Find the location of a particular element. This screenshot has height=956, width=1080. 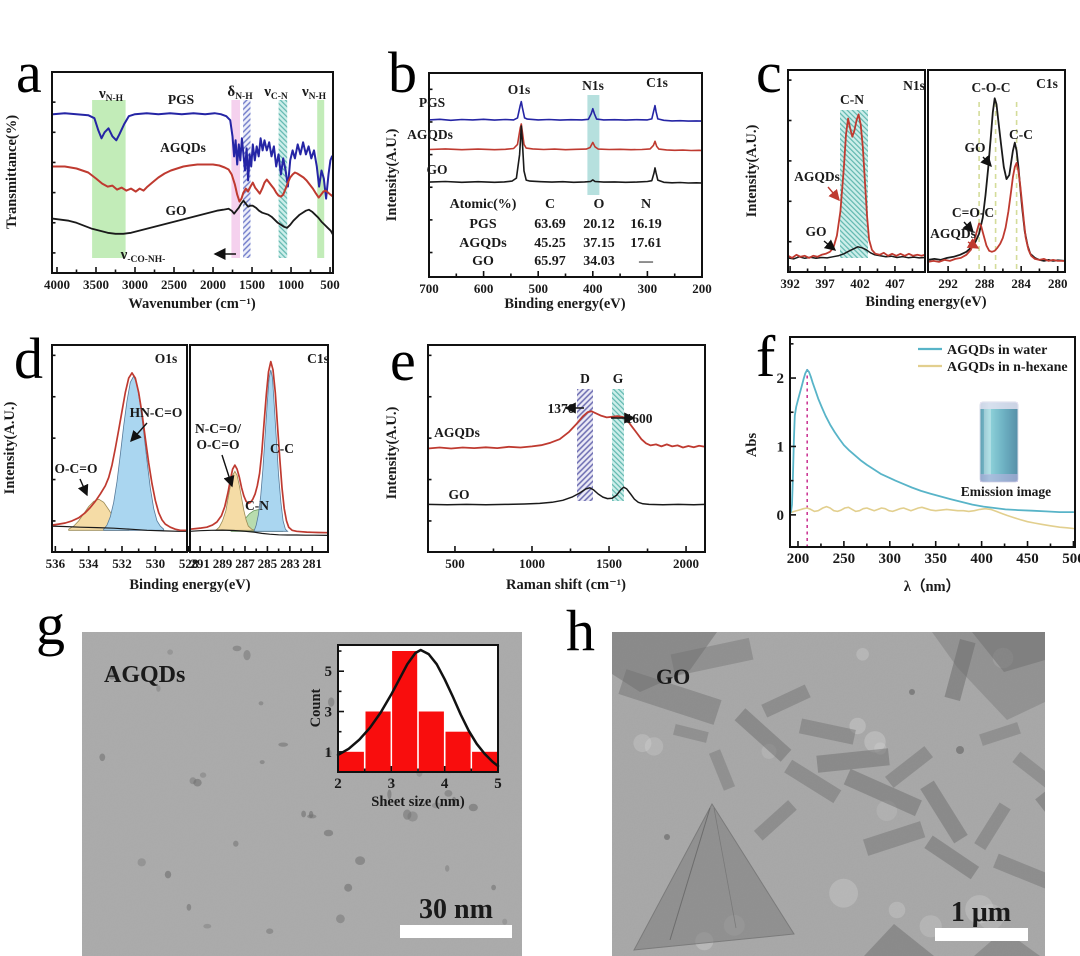

nco-peak-label-1: N-C=O/ is located at coordinates (218, 428).